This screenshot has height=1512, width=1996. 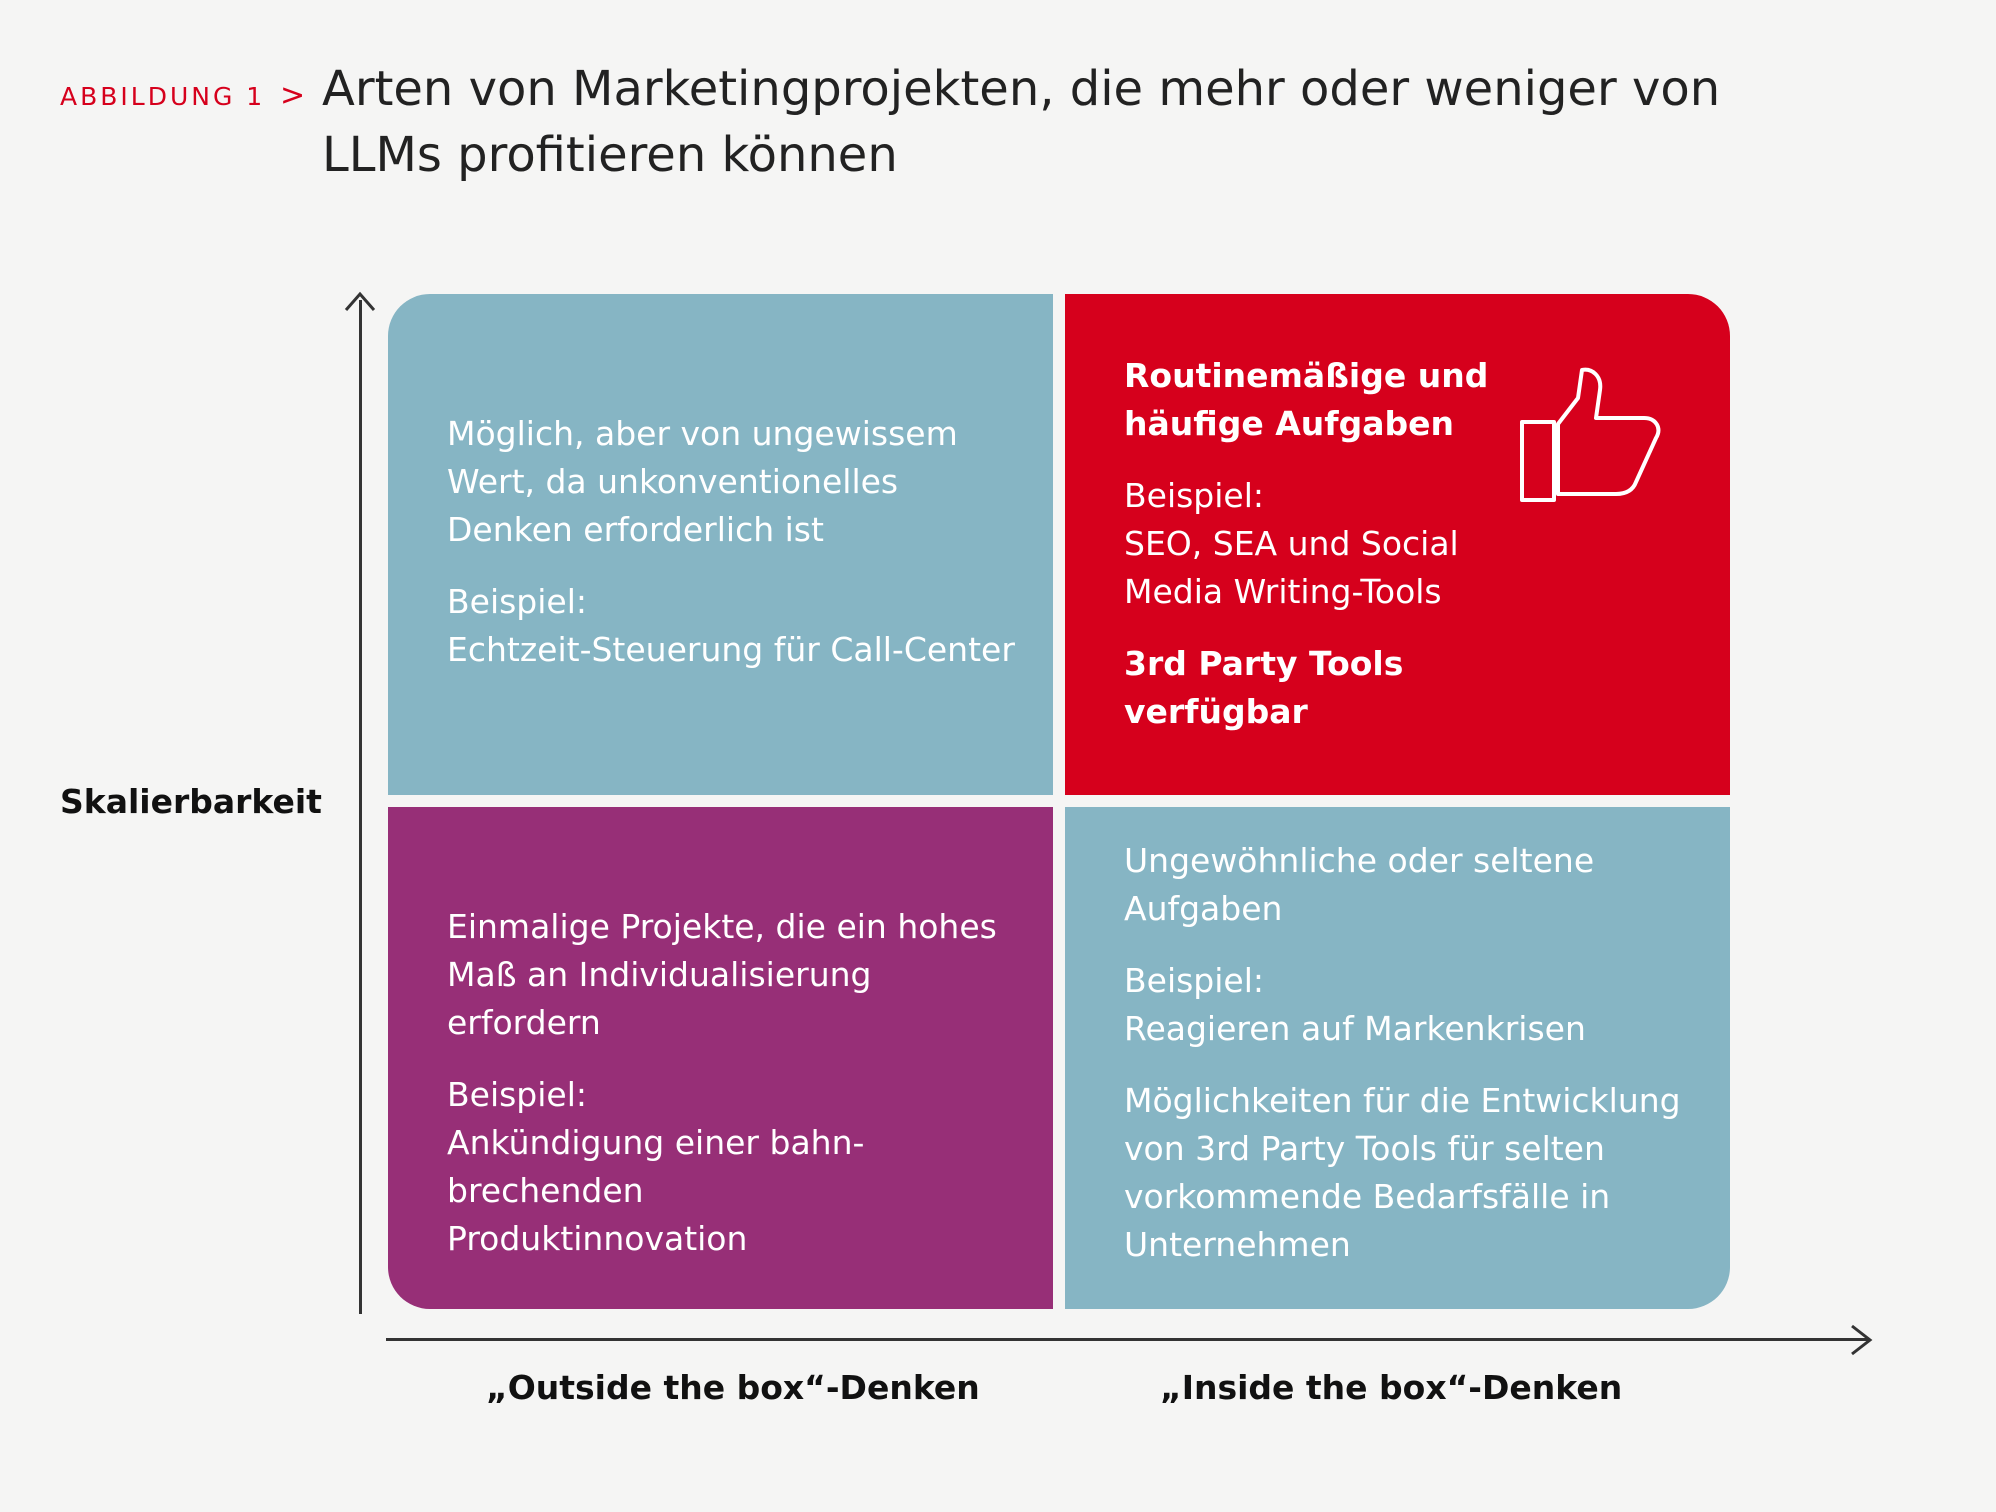 I want to click on thumbs-up-icon, so click(x=1590, y=434).